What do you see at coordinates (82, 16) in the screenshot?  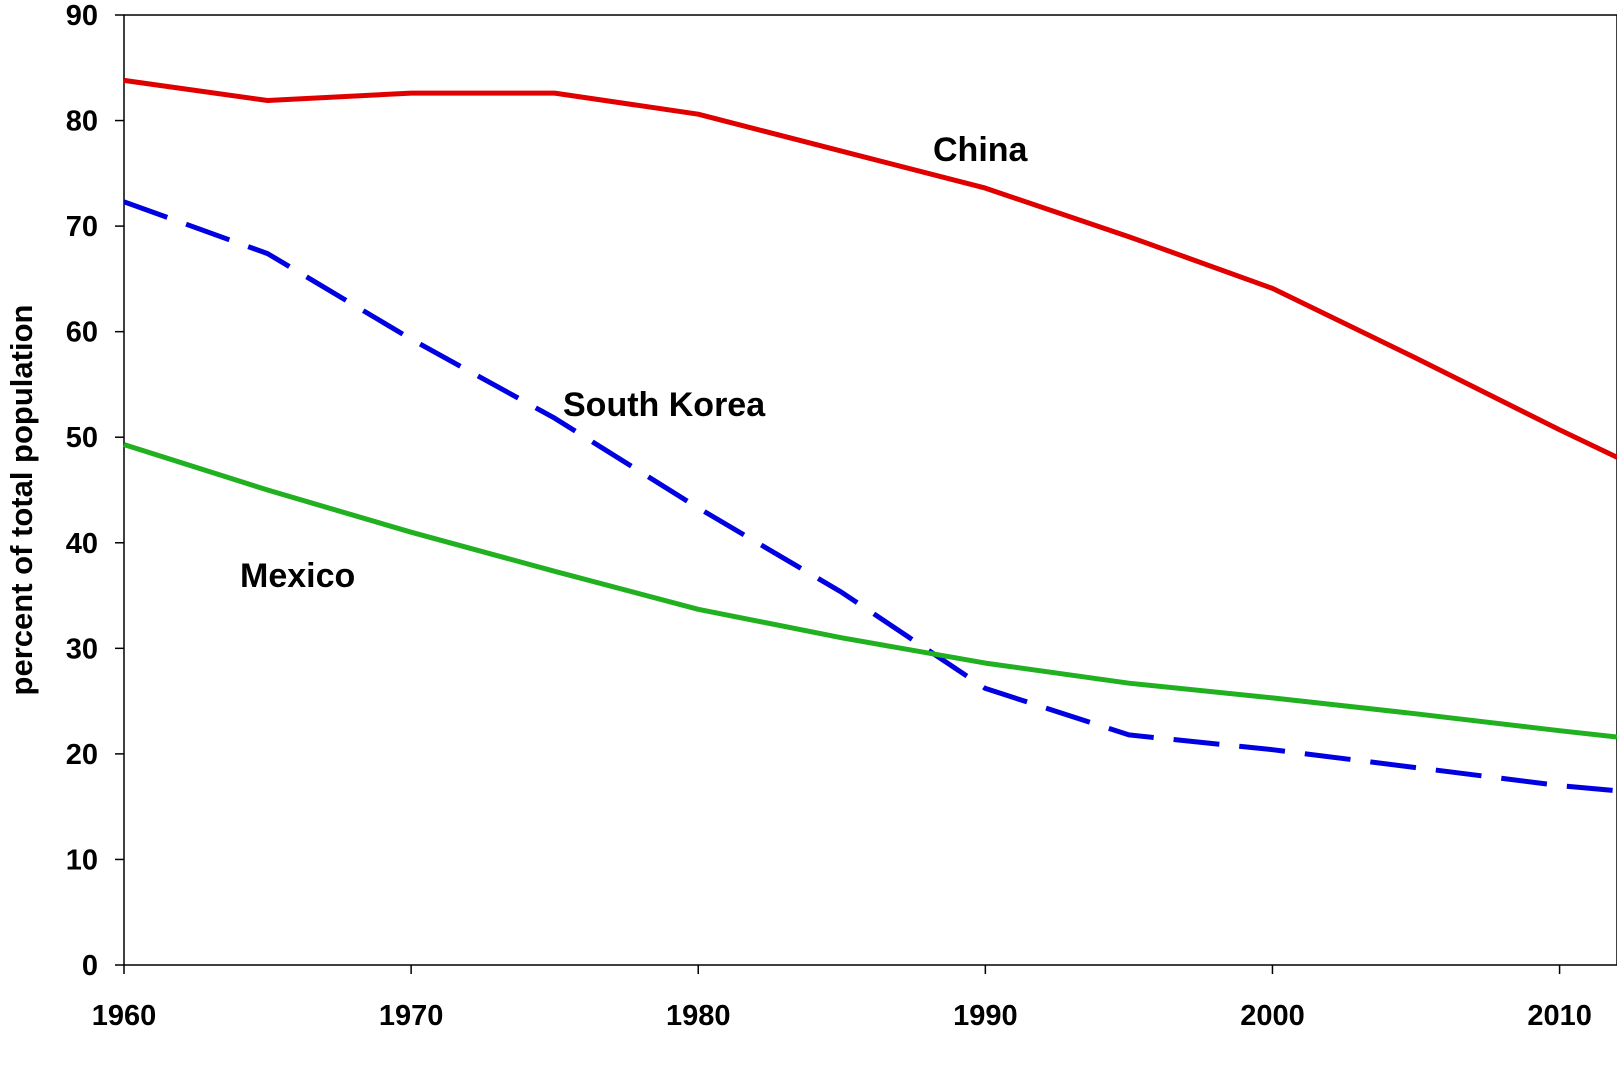 I see `y-tick-label: 90` at bounding box center [82, 16].